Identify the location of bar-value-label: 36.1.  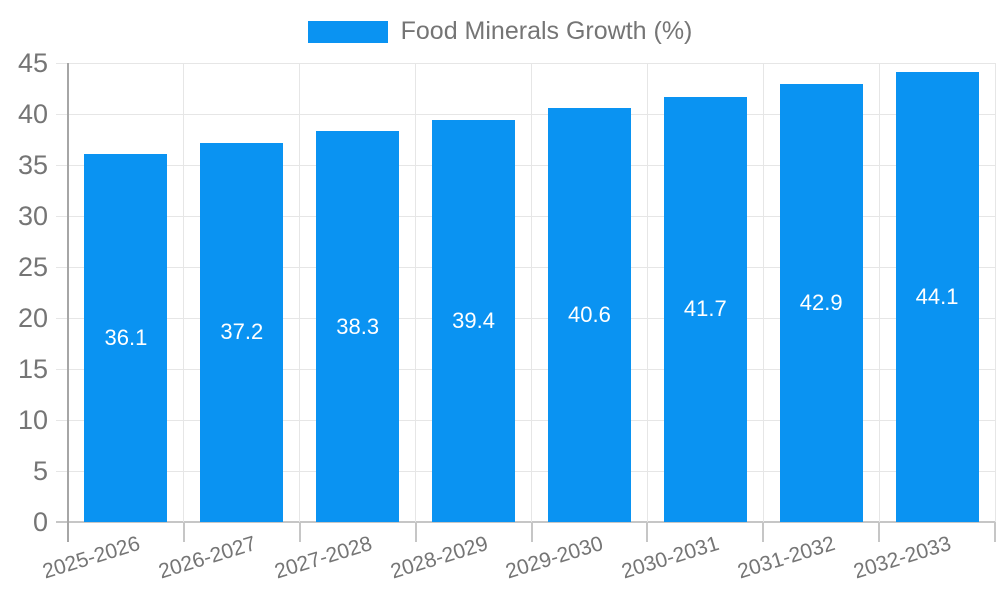
(126, 337).